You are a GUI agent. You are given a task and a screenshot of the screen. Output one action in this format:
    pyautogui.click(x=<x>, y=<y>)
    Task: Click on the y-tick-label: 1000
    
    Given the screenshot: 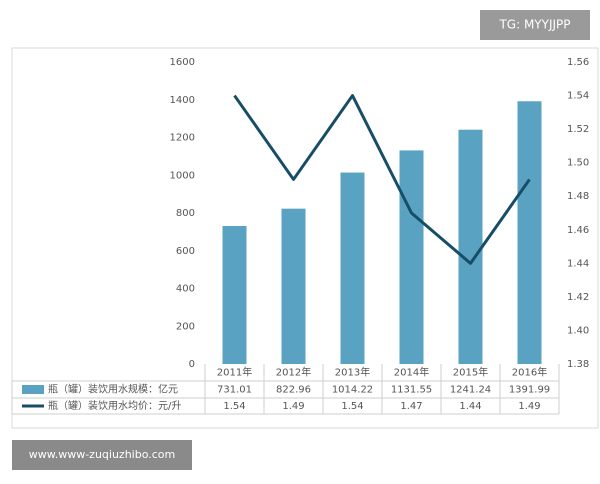 What is the action you would take?
    pyautogui.click(x=182, y=175)
    